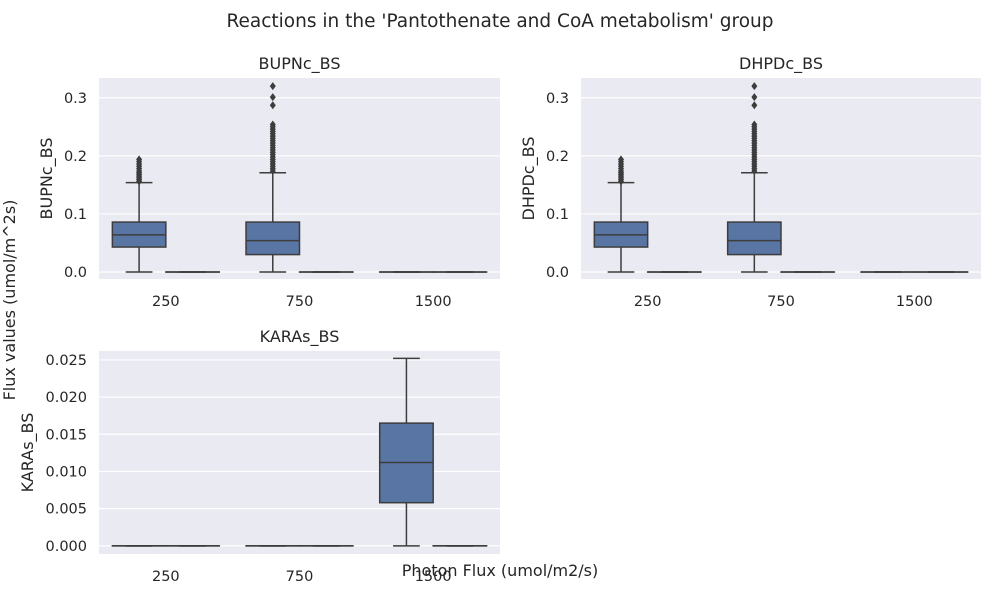 The image size is (1000, 600). I want to click on subplot-ylabel: KARAs_BS, so click(28, 453).